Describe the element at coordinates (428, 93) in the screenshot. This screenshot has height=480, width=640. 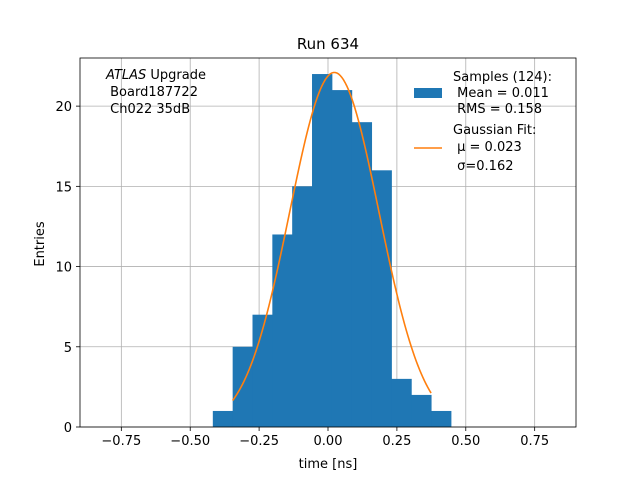
I see `legend-histogram-swatch` at that location.